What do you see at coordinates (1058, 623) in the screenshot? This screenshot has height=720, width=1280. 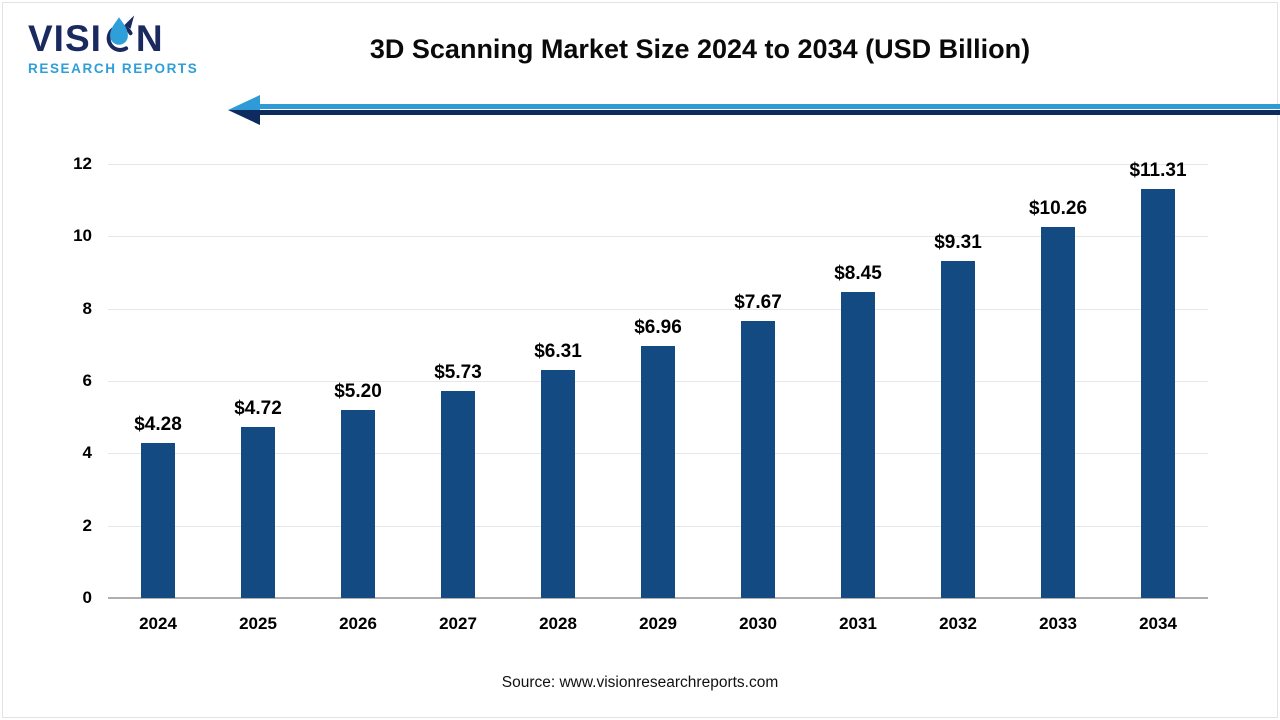 I see `x-tick-label-2033: 2033` at bounding box center [1058, 623].